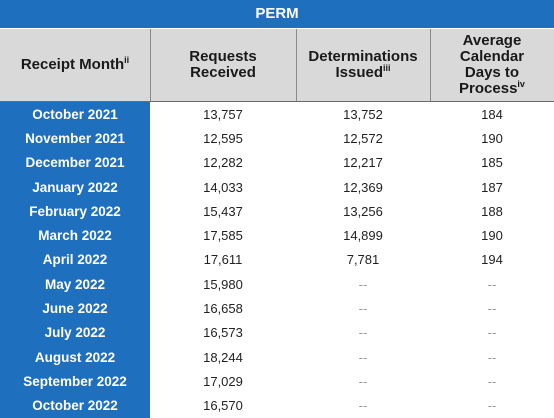 The height and width of the screenshot is (418, 554). What do you see at coordinates (521, 84) in the screenshot?
I see `footnote-iv: iv` at bounding box center [521, 84].